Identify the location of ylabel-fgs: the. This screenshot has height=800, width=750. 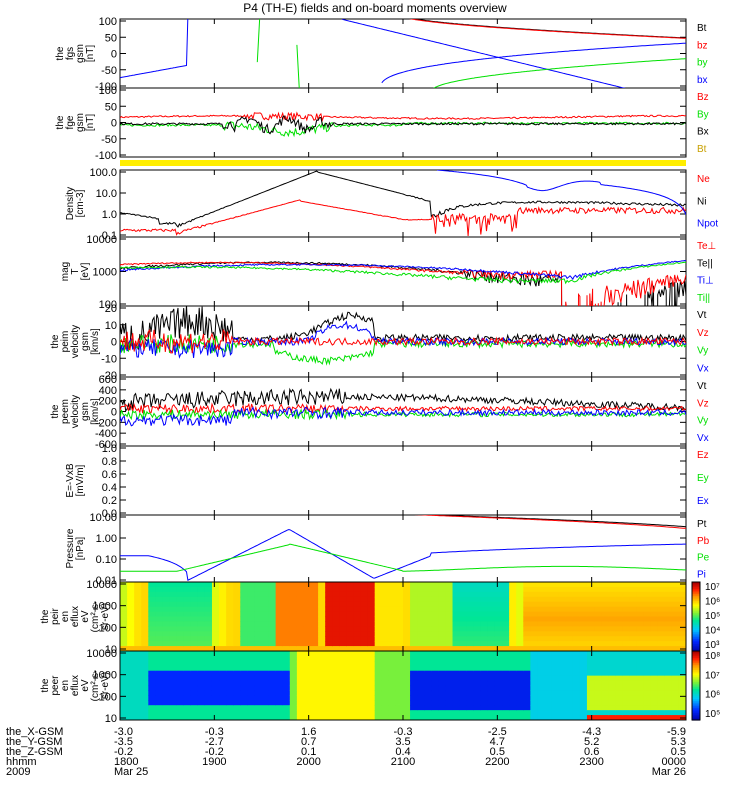
(60, 53).